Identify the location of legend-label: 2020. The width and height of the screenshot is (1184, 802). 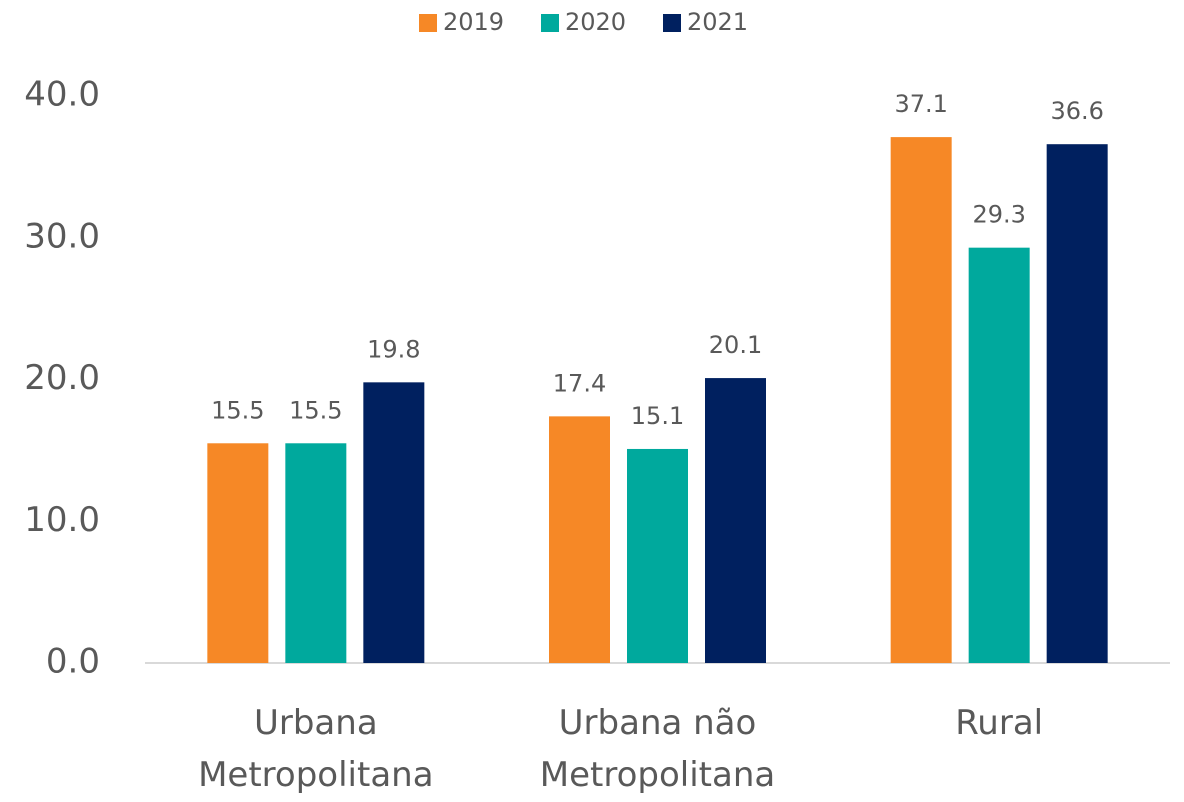
(595, 22).